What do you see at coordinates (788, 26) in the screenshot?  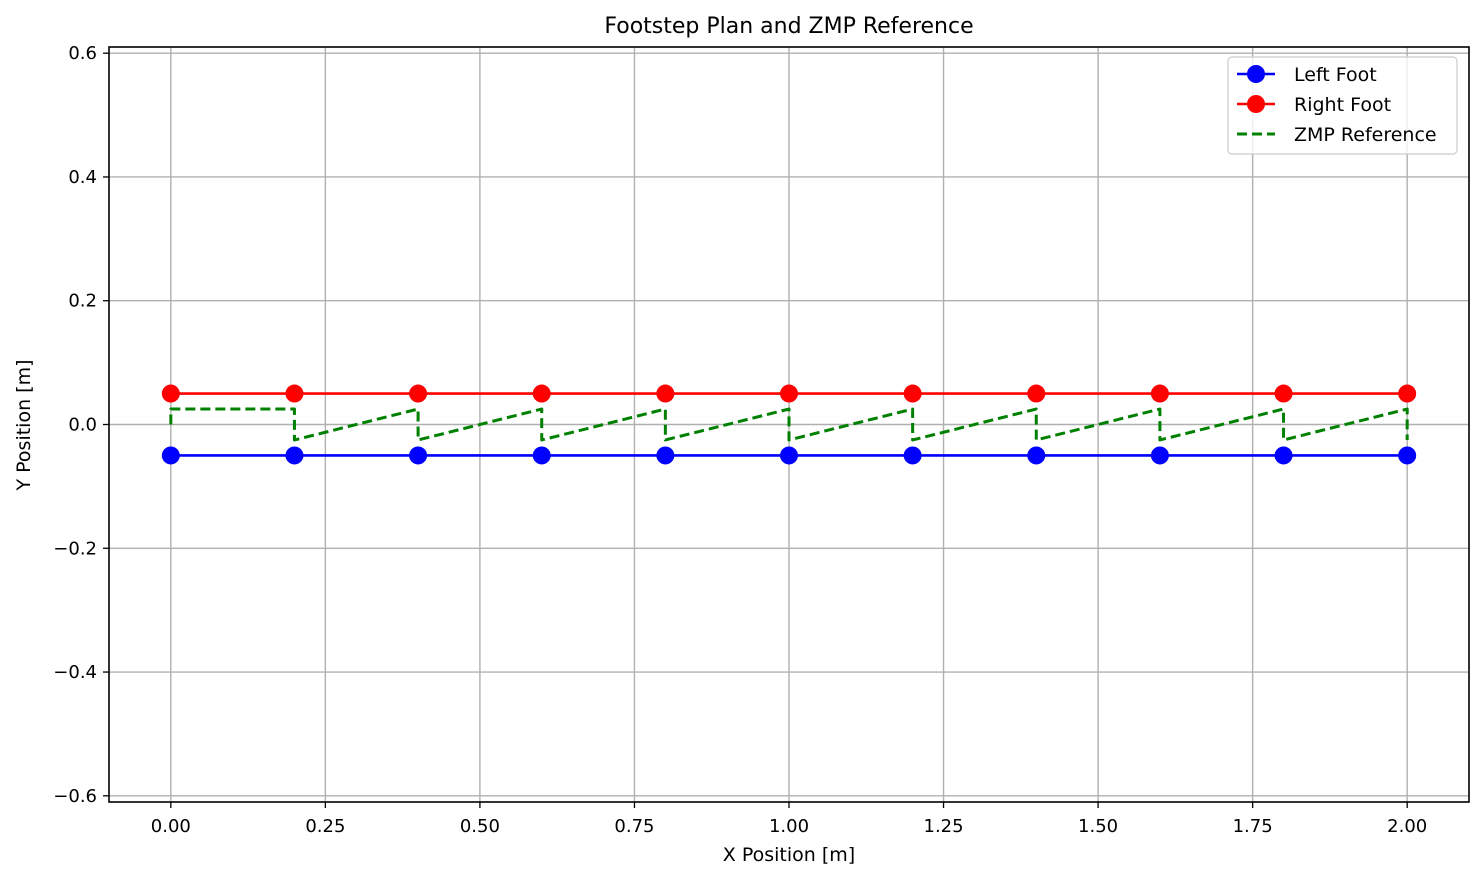 I see `chart-title: Footstep Plan and ZMP Reference` at bounding box center [788, 26].